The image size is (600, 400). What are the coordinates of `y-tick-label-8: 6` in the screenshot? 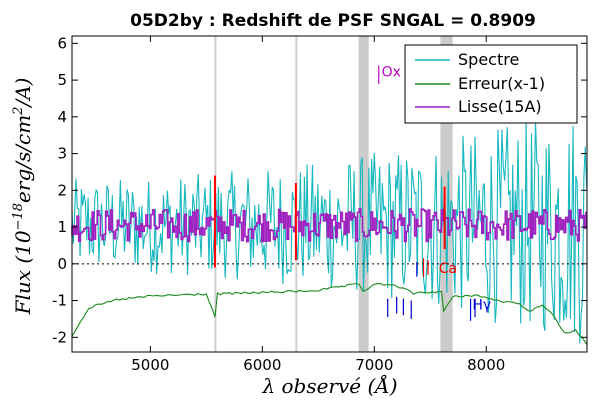 It's located at (62, 43).